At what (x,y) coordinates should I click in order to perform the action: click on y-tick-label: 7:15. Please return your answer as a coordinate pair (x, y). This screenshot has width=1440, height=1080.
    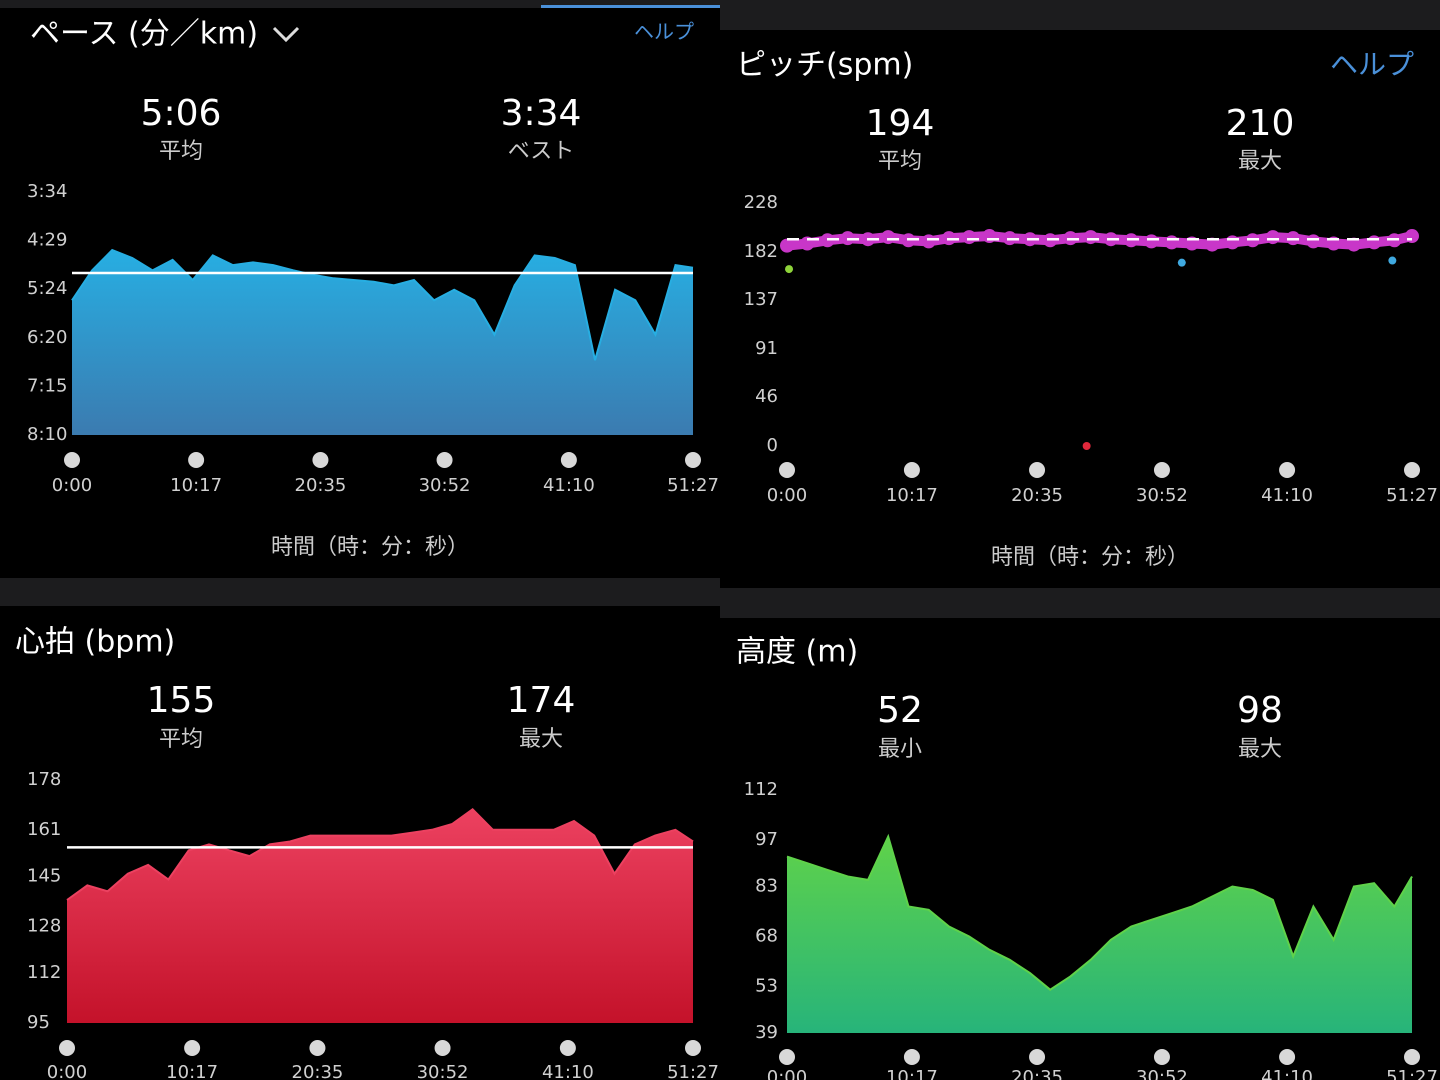
    Looking at the image, I should click on (47, 386).